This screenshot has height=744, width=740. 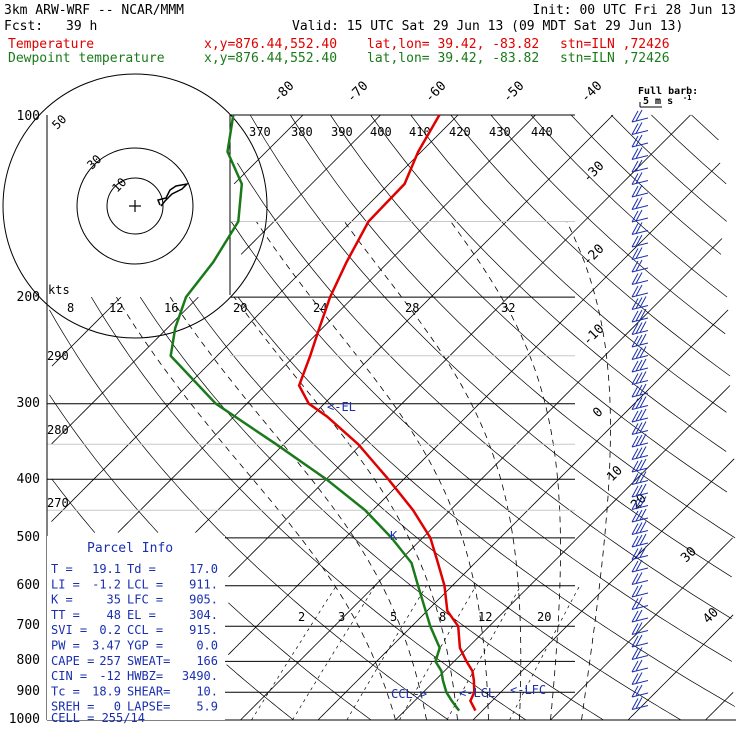 What do you see at coordinates (72, 661) in the screenshot?
I see `parcel-field-label: CAPE =` at bounding box center [72, 661].